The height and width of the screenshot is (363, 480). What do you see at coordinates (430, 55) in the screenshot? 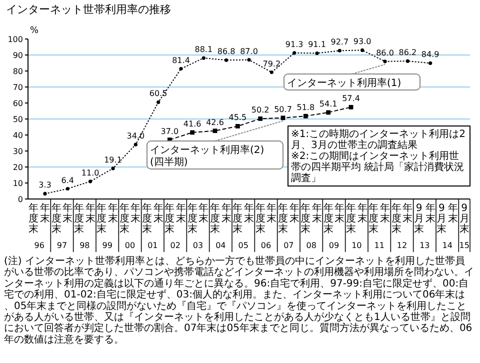
I see `data-label: 84.9` at bounding box center [430, 55].